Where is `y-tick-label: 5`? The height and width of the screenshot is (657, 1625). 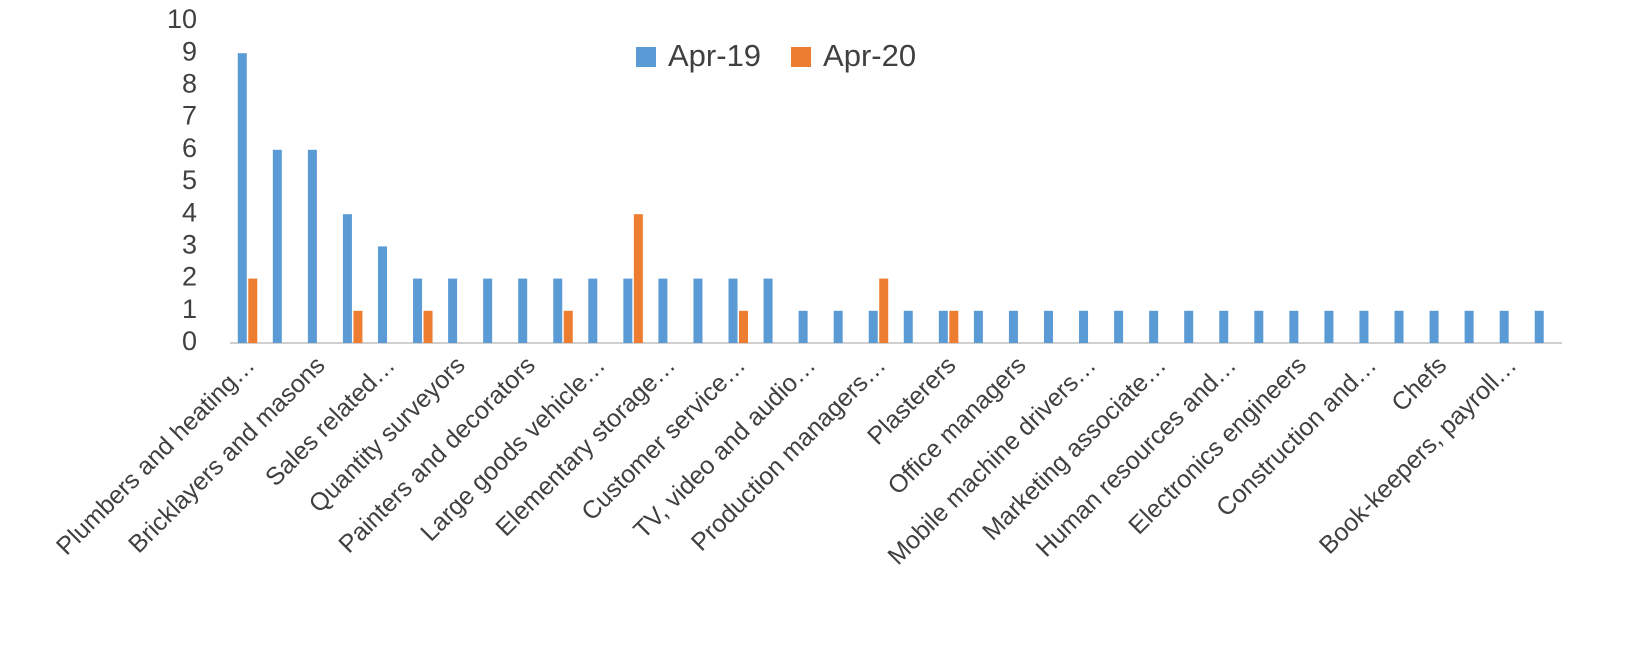
y-tick-label: 5 is located at coordinates (189, 180).